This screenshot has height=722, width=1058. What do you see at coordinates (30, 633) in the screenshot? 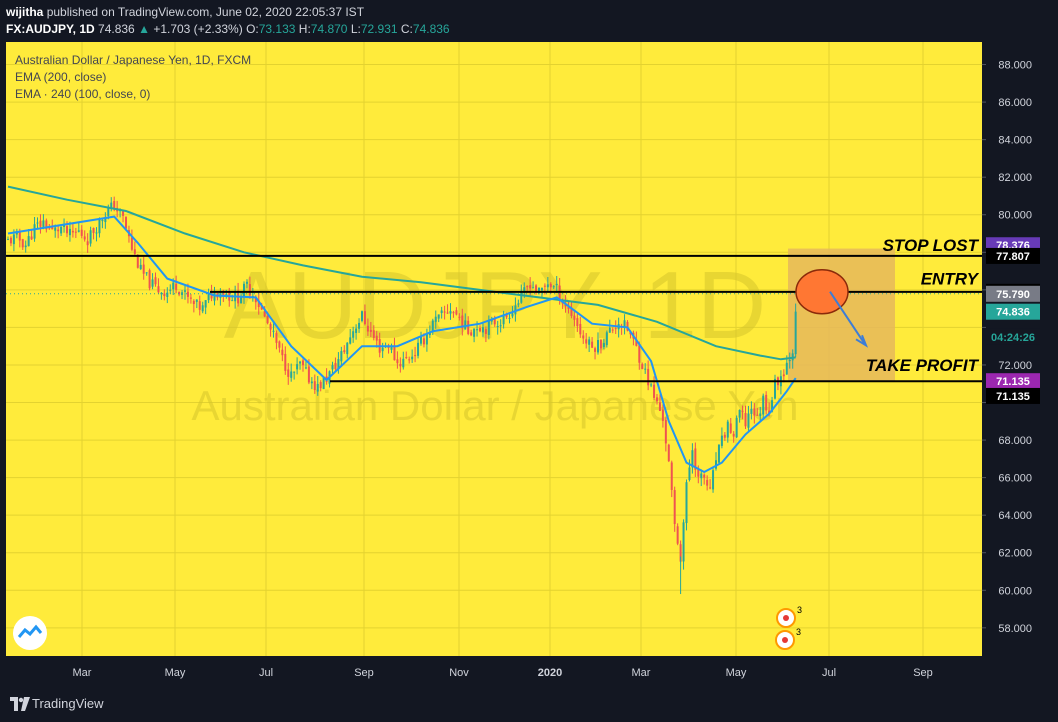
I see `tradingview-chart-logo` at bounding box center [30, 633].